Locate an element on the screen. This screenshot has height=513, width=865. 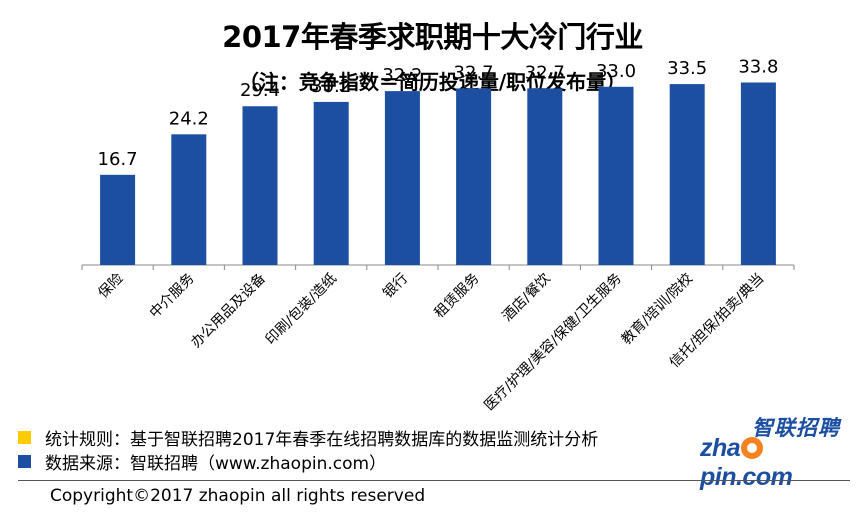
zhaopin-logo-icon: 智联招聘 zhapin.com is located at coordinates (771, 451).